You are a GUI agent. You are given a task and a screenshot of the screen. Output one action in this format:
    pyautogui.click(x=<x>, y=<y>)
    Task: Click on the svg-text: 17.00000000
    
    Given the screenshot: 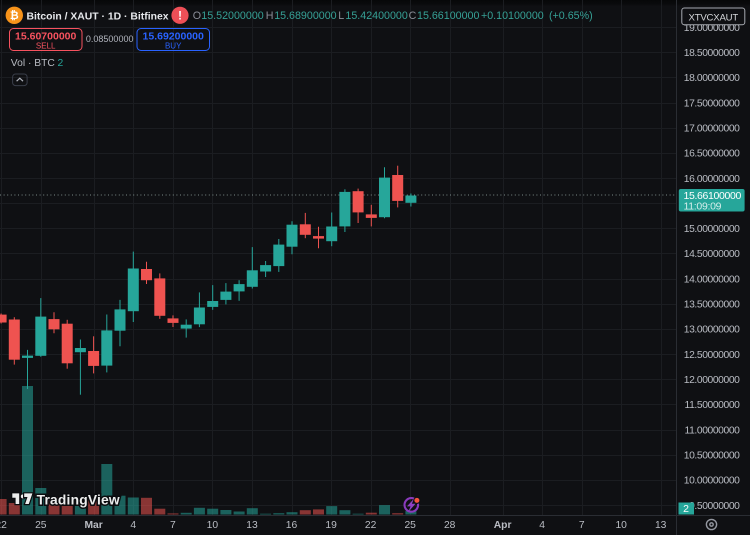 What is the action you would take?
    pyautogui.click(x=712, y=129)
    